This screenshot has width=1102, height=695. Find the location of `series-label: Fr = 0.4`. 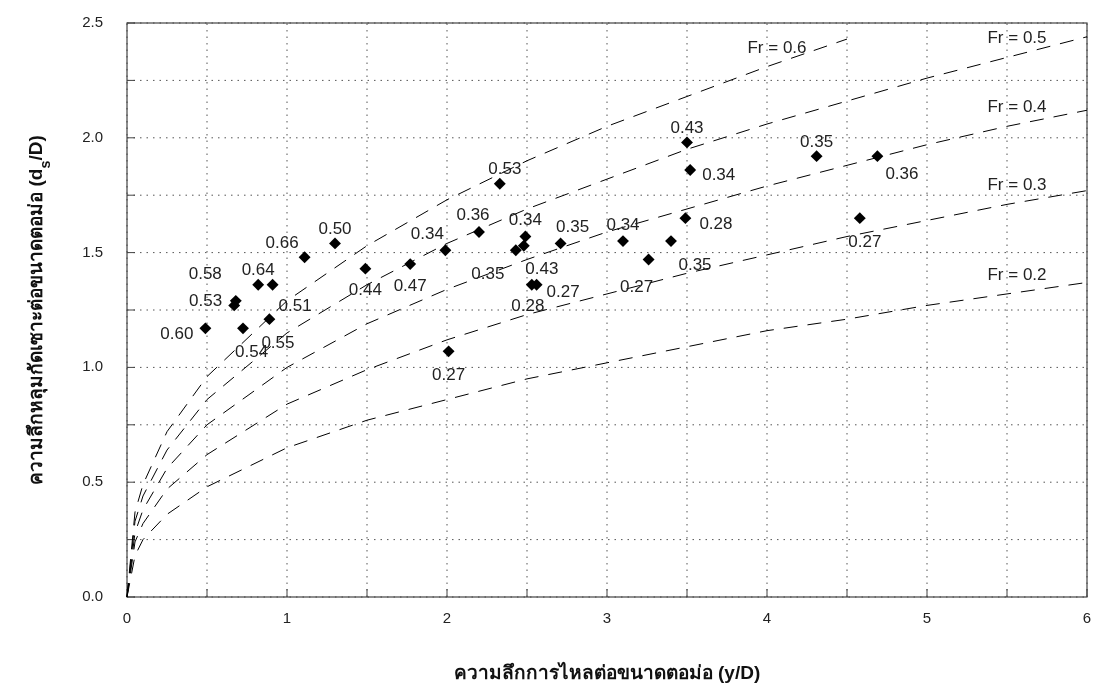

series-label: Fr = 0.4 is located at coordinates (1017, 107).